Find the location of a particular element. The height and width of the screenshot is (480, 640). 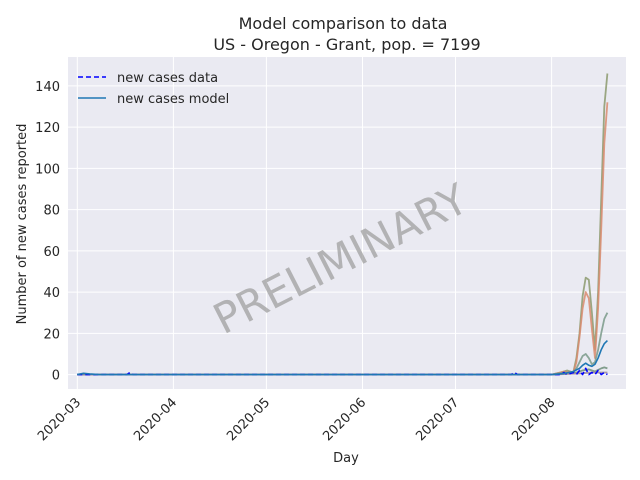

x-axis-label: Day is located at coordinates (346, 458).